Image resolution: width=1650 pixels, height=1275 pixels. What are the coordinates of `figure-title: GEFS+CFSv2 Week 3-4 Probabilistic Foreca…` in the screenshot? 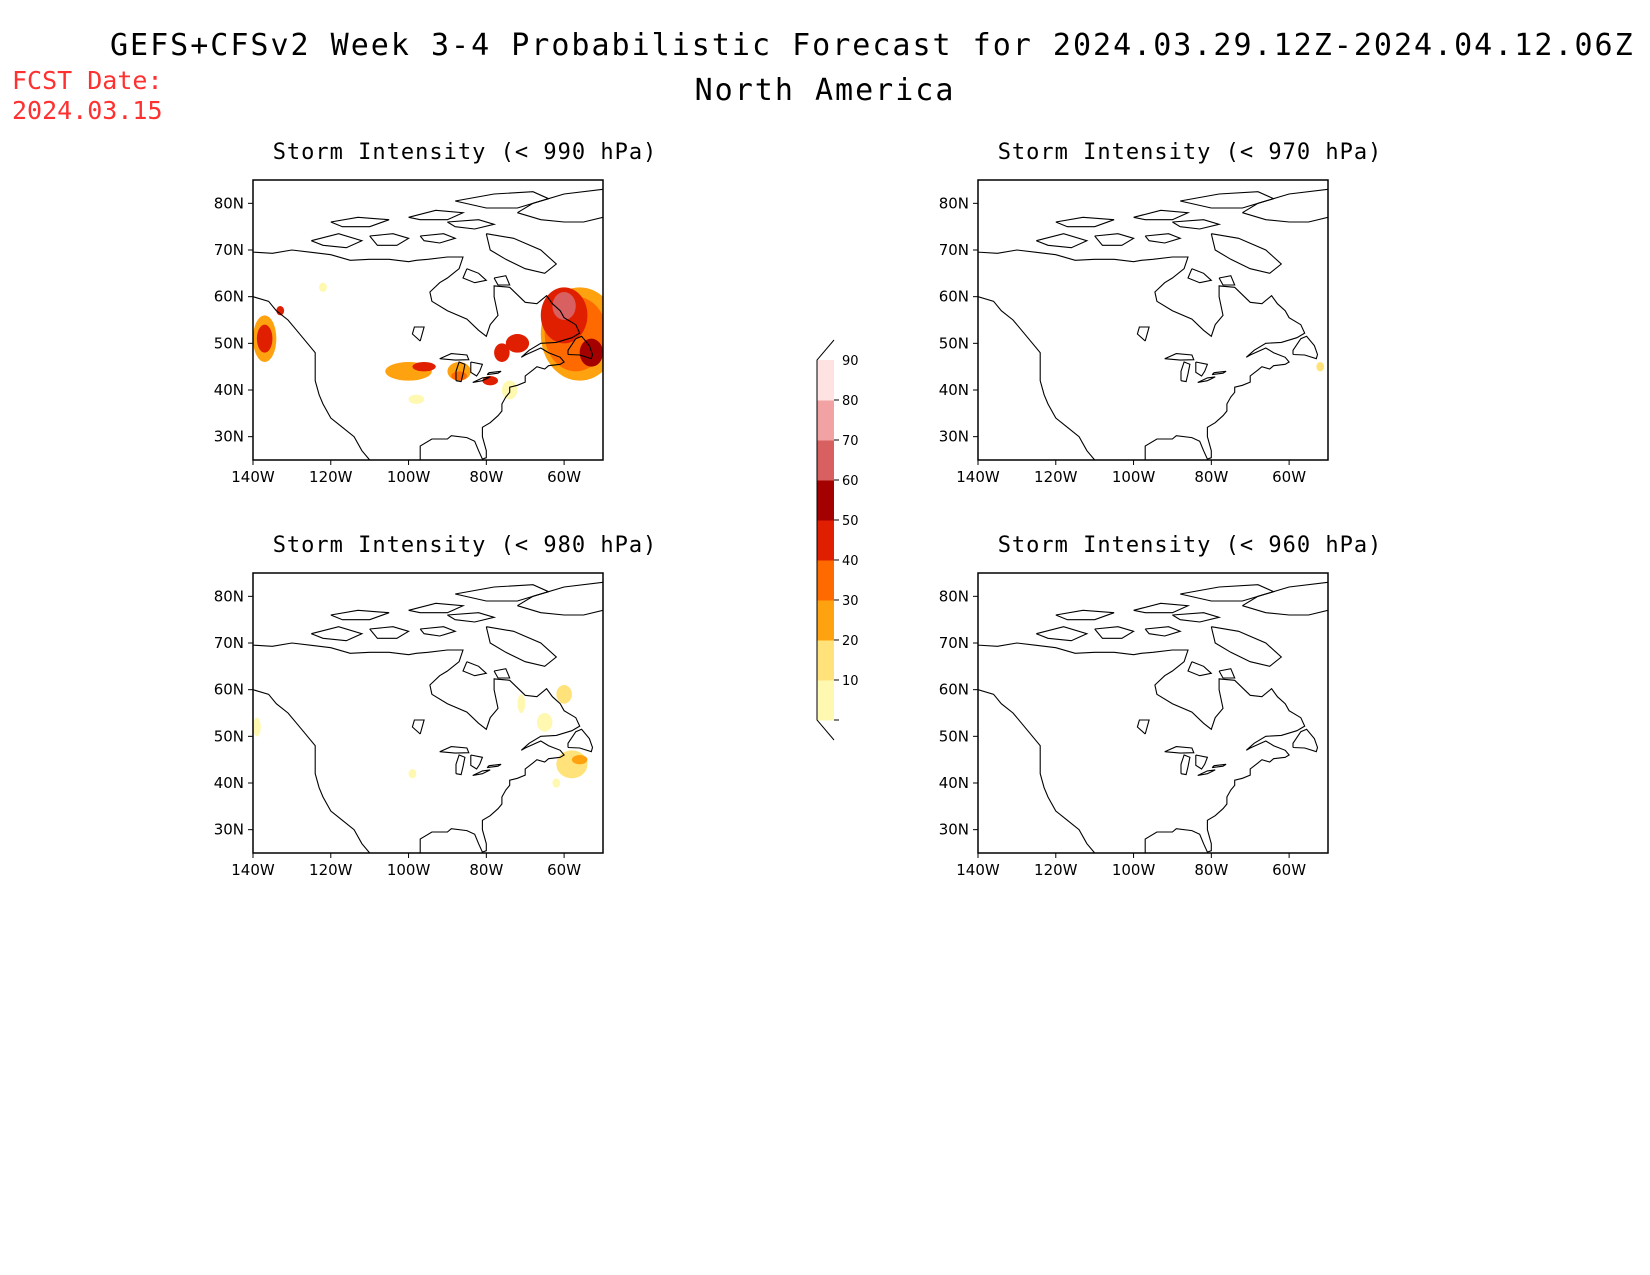 It's located at (872, 45).